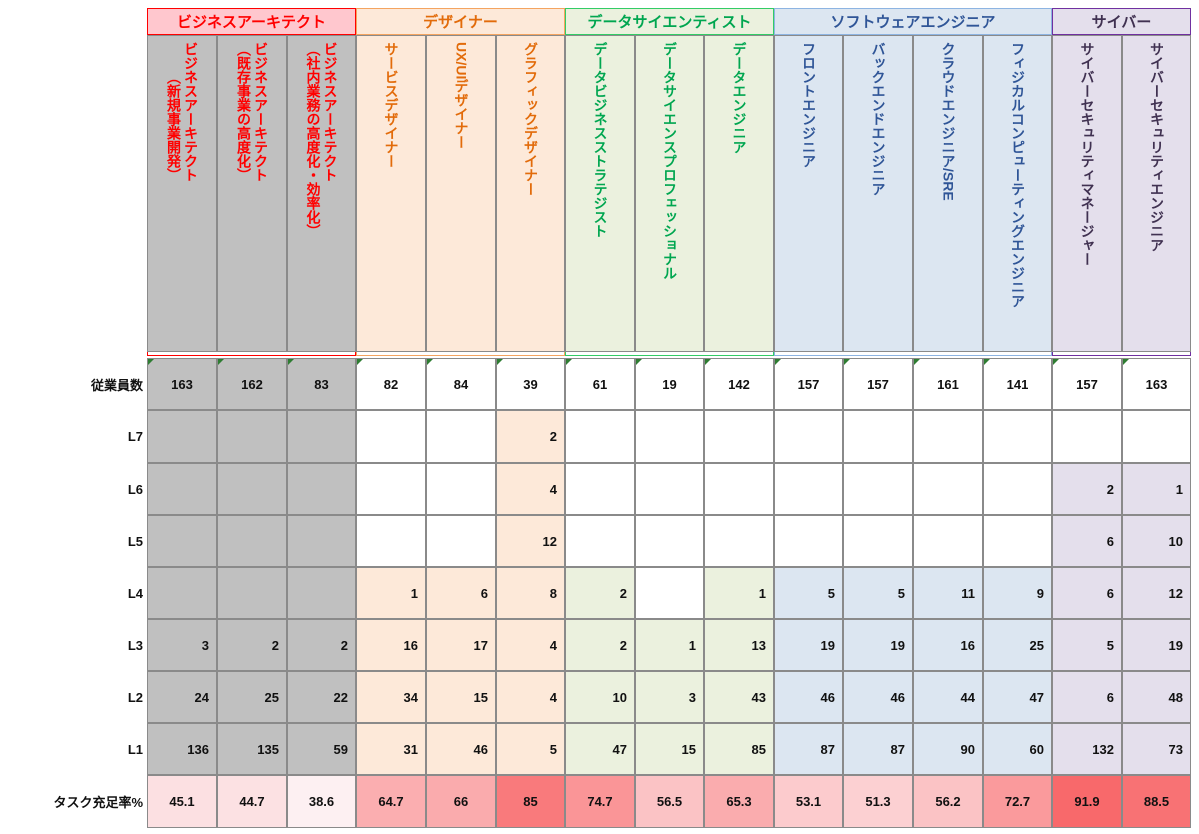 This screenshot has width=1199, height=834. What do you see at coordinates (948, 645) in the screenshot?
I see `level-cell-l3: 16` at bounding box center [948, 645].